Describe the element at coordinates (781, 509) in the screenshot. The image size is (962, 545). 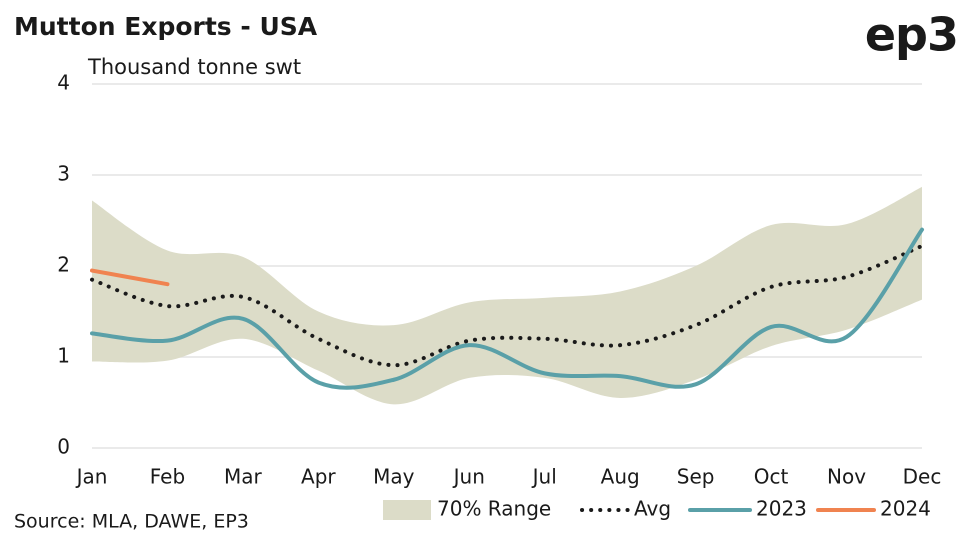
I see `legend-label: 2023` at that location.